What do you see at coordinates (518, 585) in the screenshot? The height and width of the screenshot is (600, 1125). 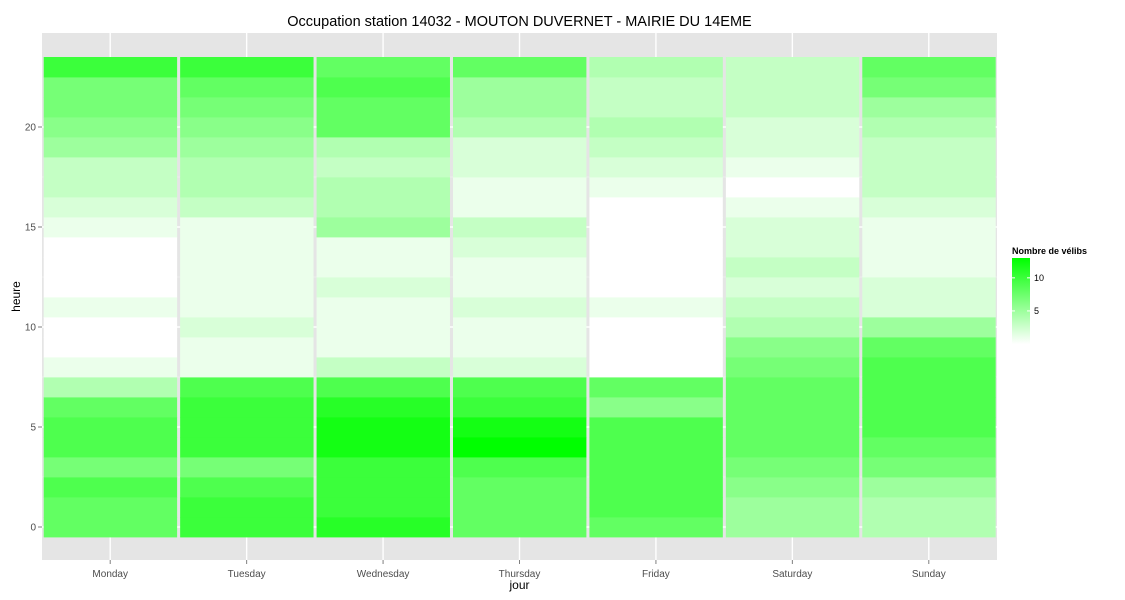 I see `x-axis-title: jour` at bounding box center [518, 585].